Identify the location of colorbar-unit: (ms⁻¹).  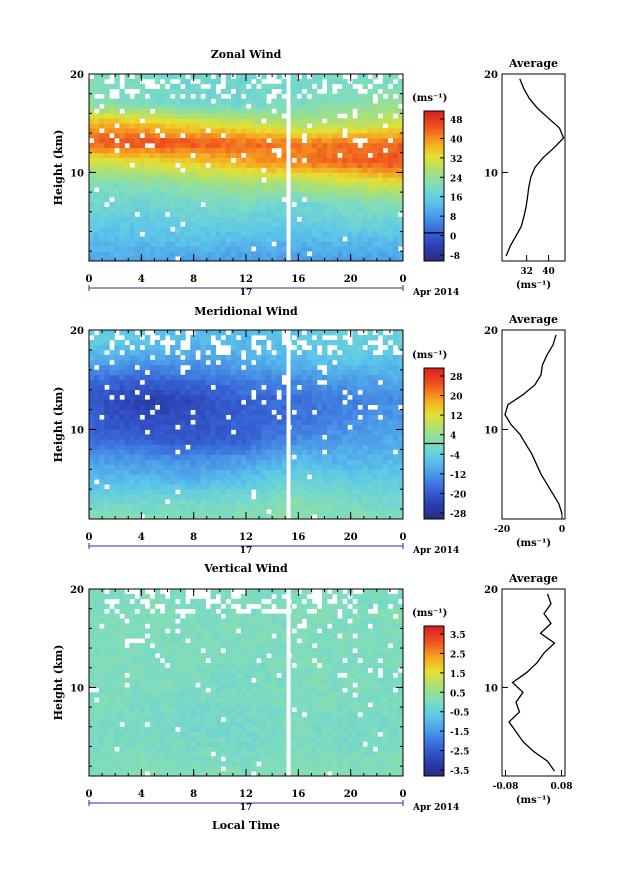
(429, 355).